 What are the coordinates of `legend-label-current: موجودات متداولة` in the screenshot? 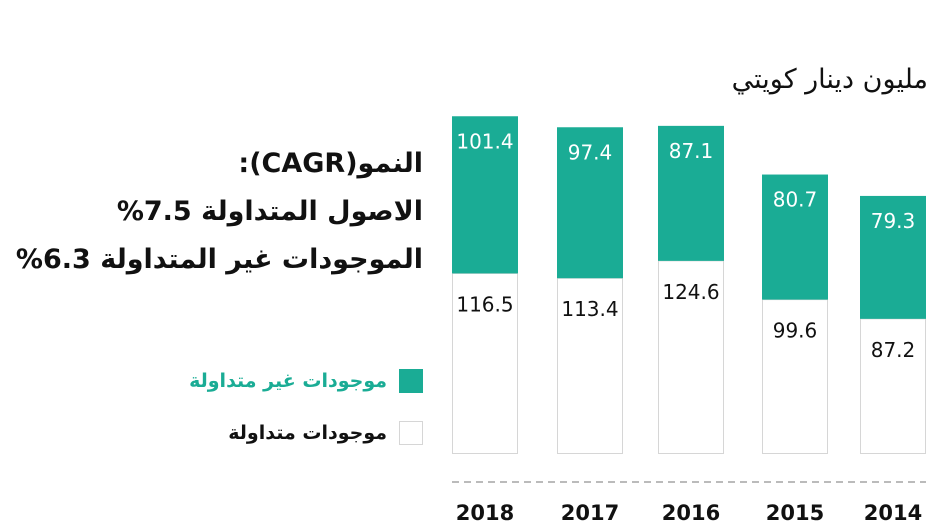 It's located at (307, 433).